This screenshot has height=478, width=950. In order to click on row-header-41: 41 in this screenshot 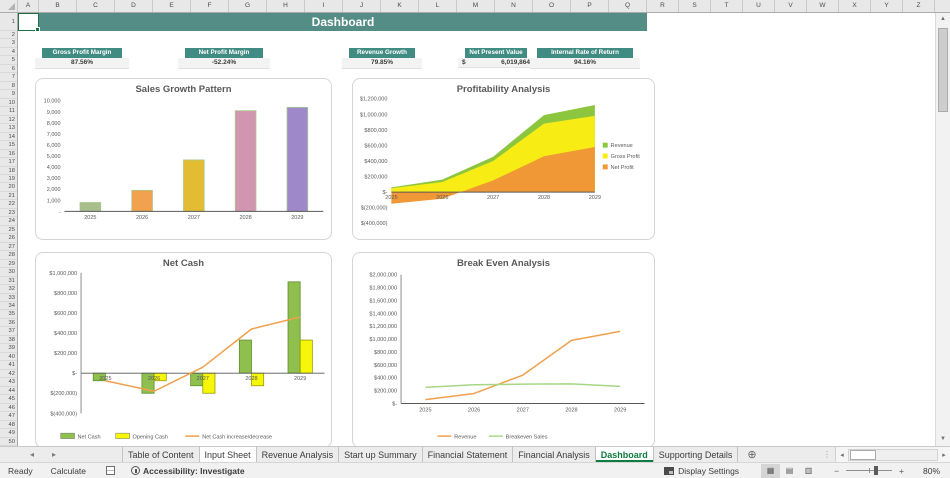, I will do `click(8, 365)`.